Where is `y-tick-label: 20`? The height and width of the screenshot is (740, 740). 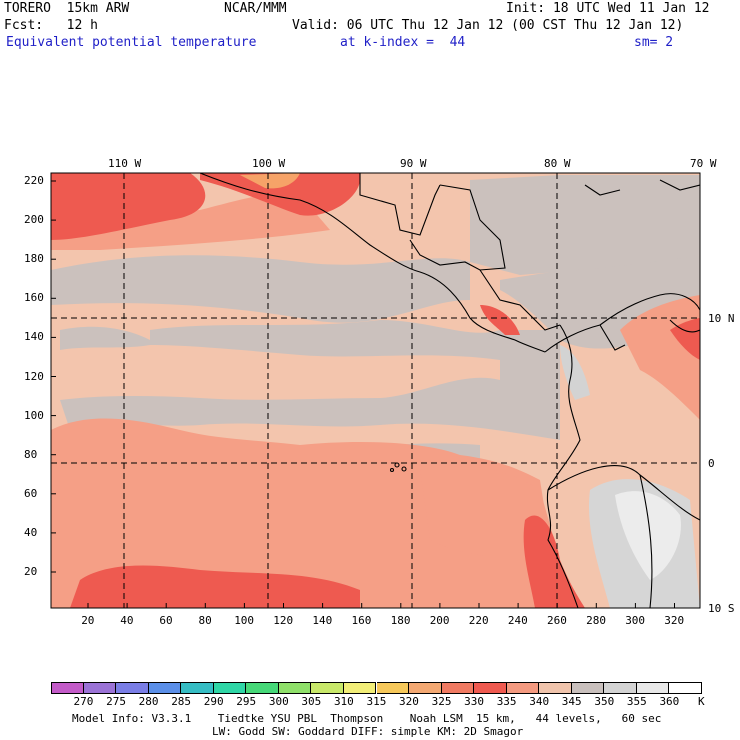
y-tick-label: 20 is located at coordinates (31, 571).